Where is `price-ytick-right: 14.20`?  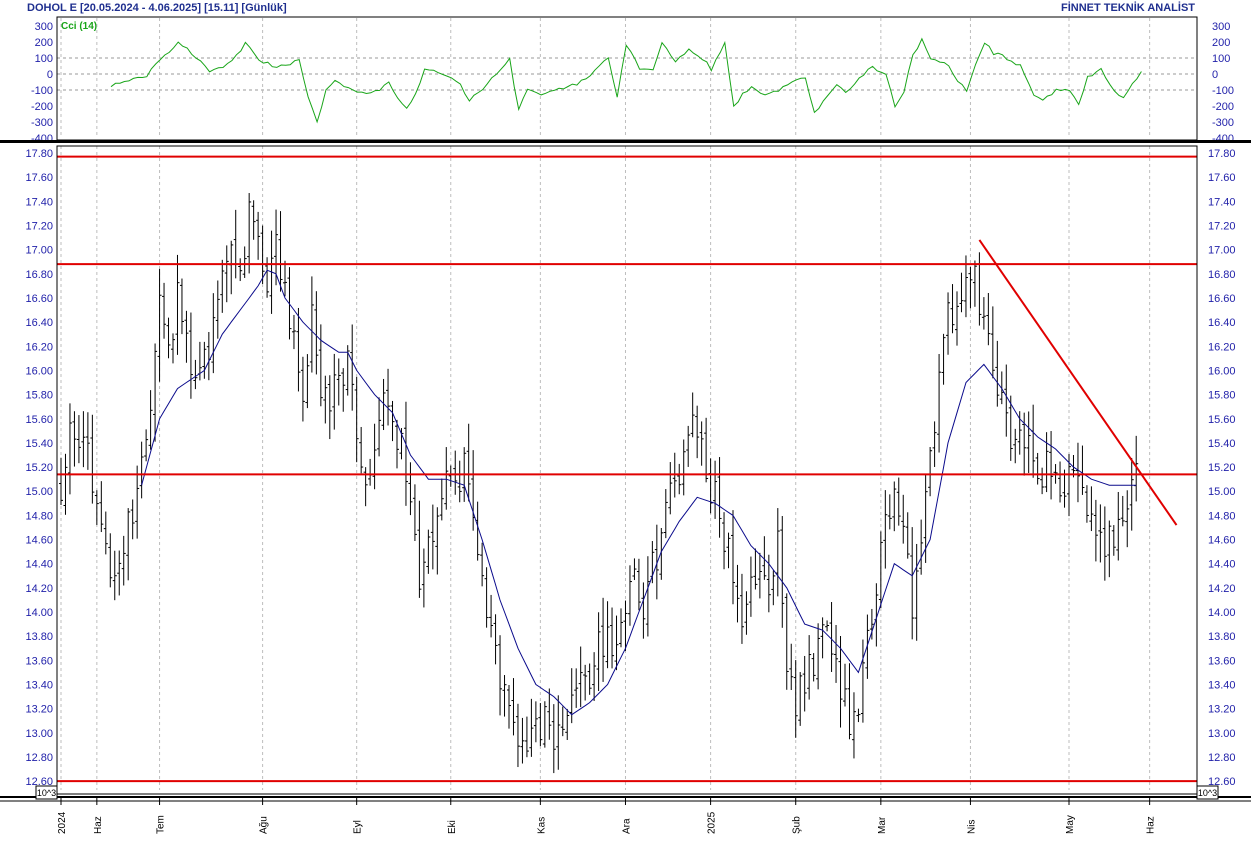 price-ytick-right: 14.20 is located at coordinates (1222, 589).